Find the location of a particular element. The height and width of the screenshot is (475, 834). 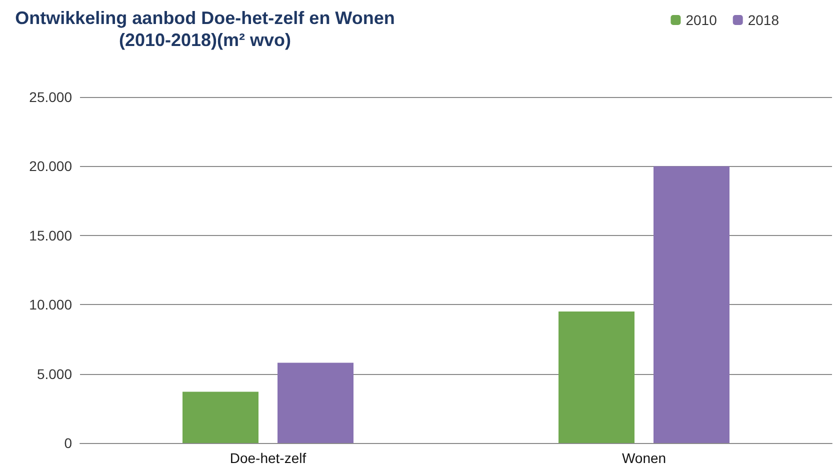

legend-label: 2018 is located at coordinates (764, 20).